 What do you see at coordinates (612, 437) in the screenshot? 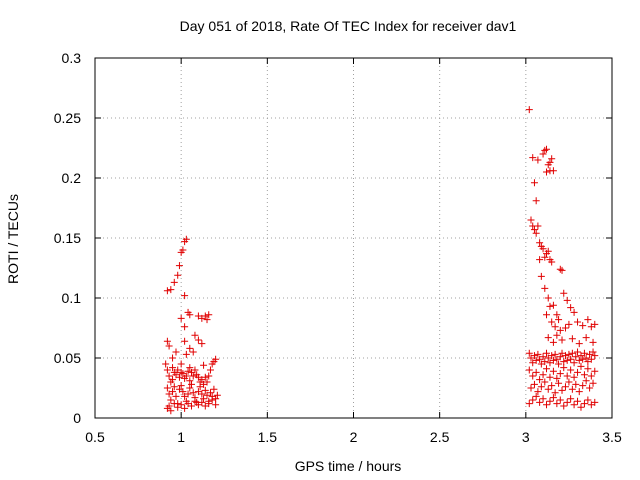
I see `x-tick-label: 3.5` at bounding box center [612, 437].